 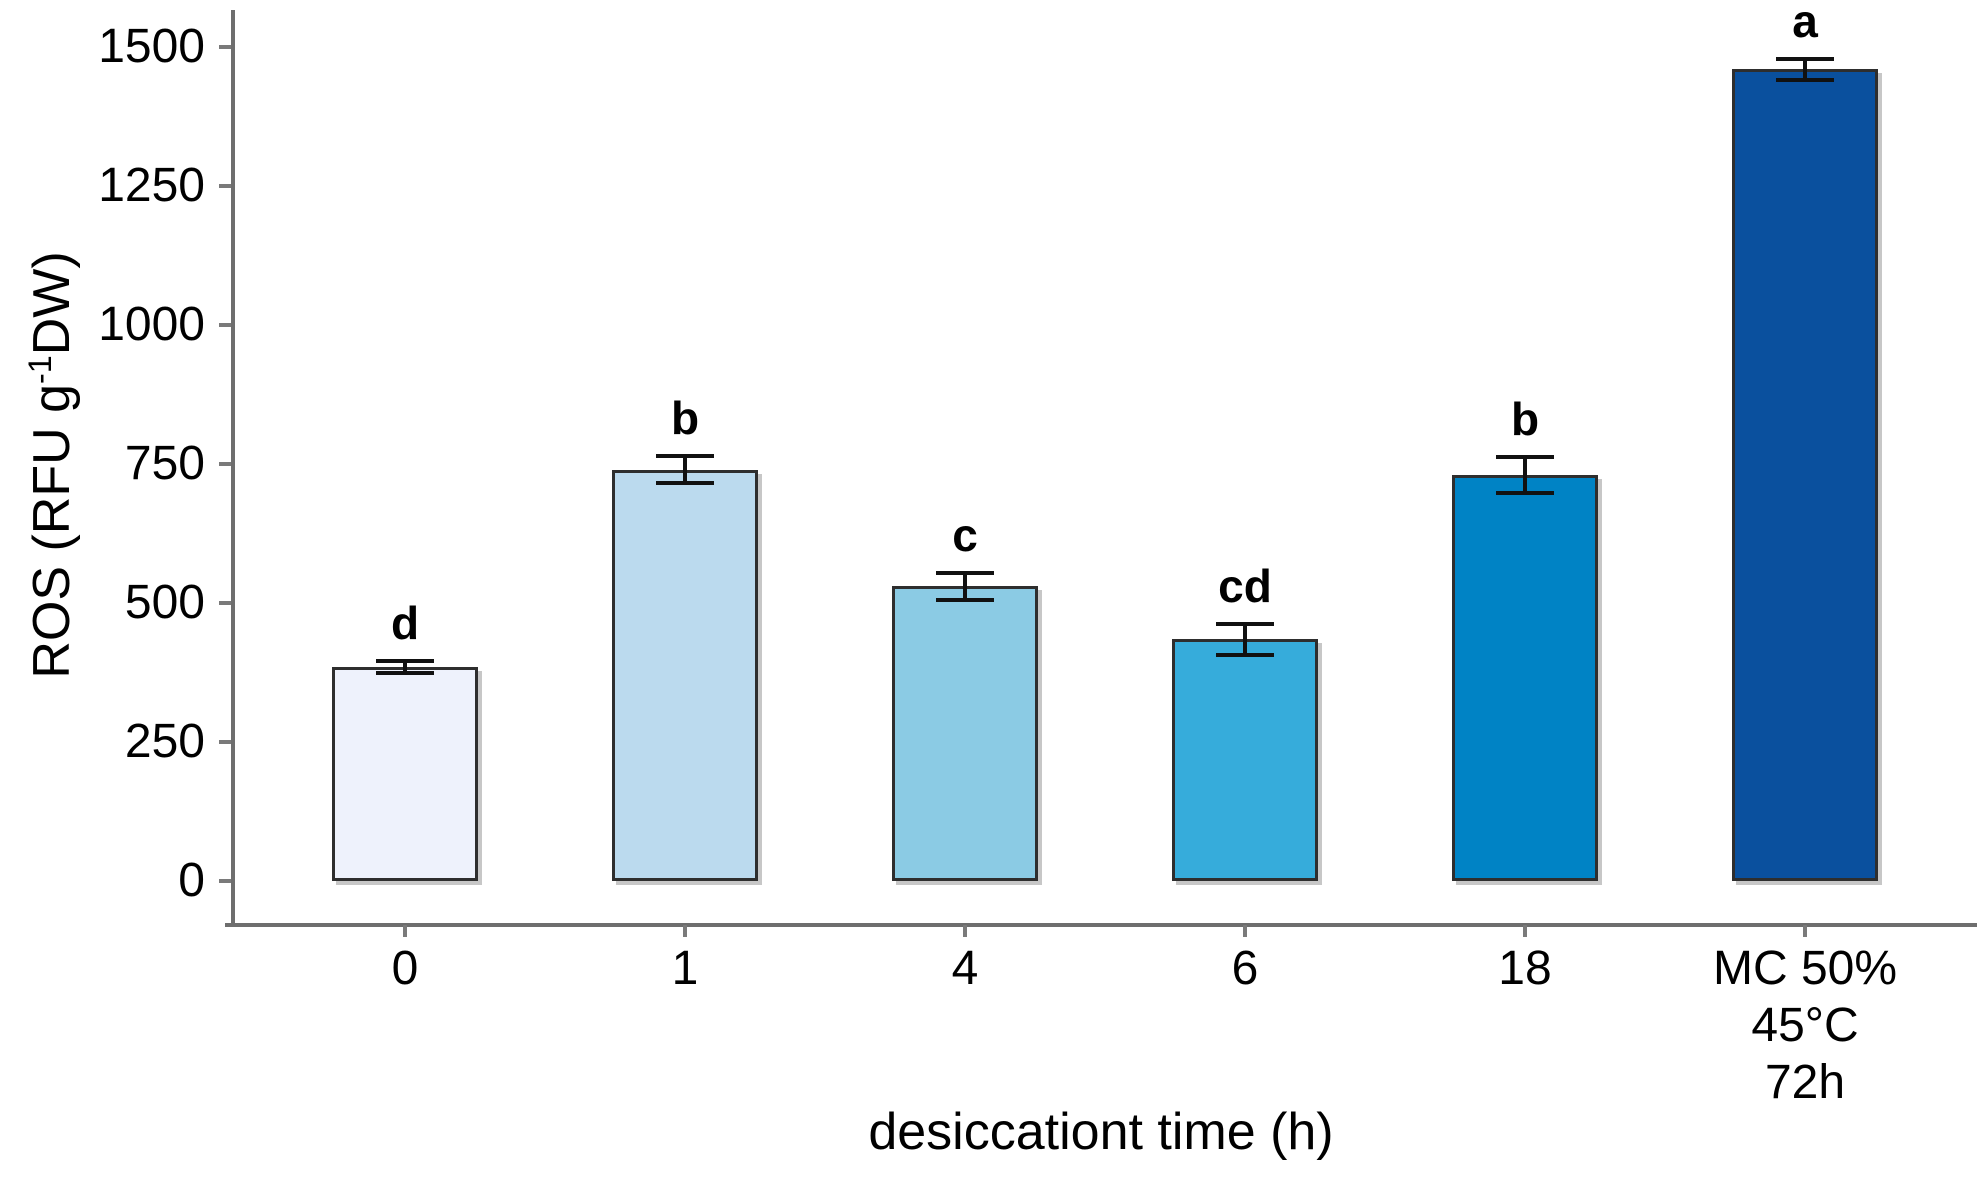 I want to click on y-axis-title-suffix: DW), so click(x=52, y=303).